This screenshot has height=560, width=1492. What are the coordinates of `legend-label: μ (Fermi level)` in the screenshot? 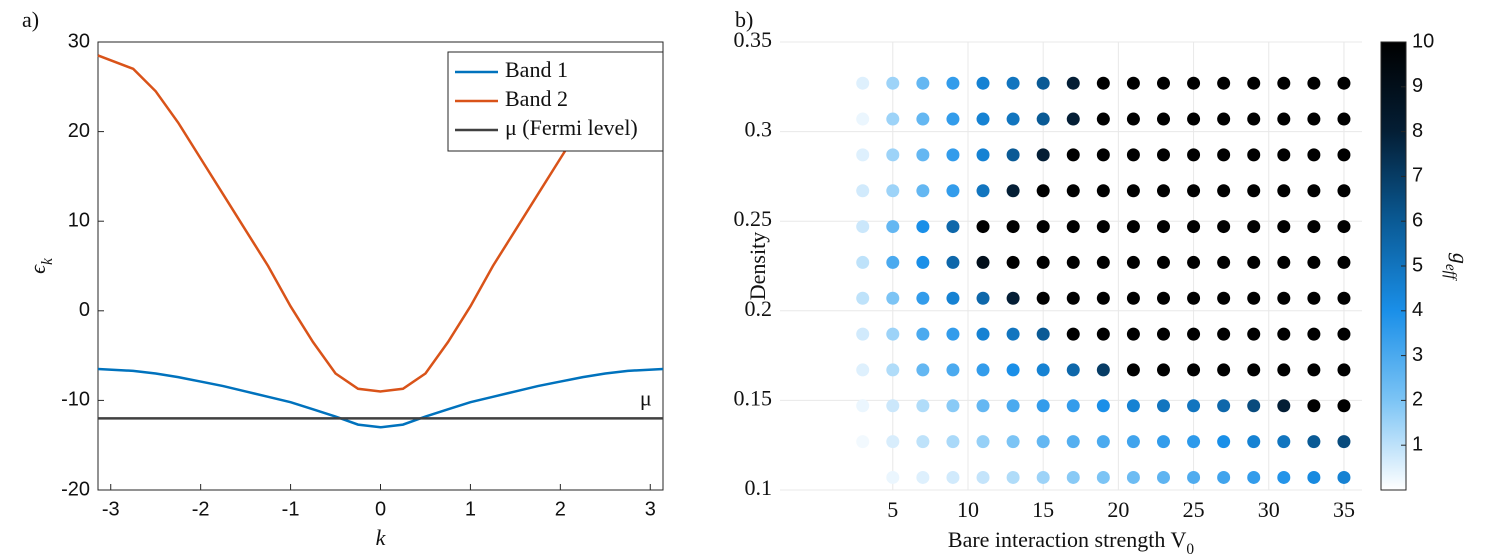 It's located at (571, 127).